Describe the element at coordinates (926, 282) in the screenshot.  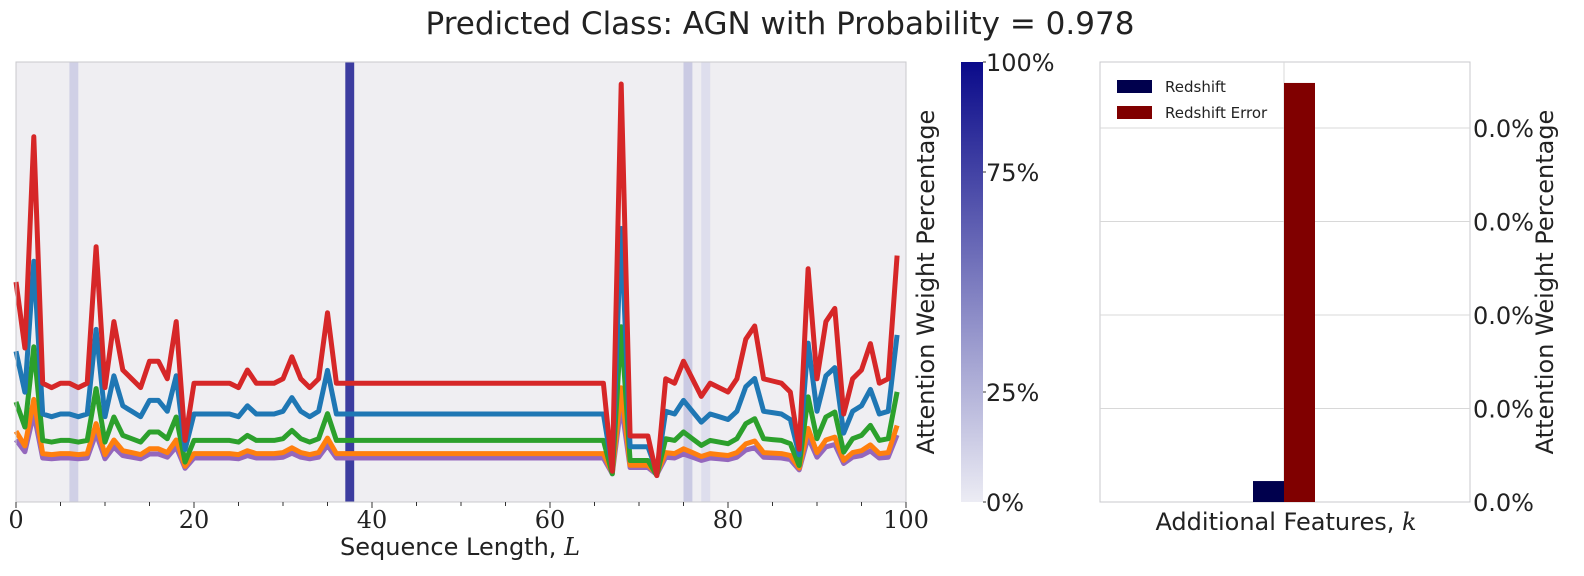
I see `colorbar-label: Attention Weight Percentage` at that location.